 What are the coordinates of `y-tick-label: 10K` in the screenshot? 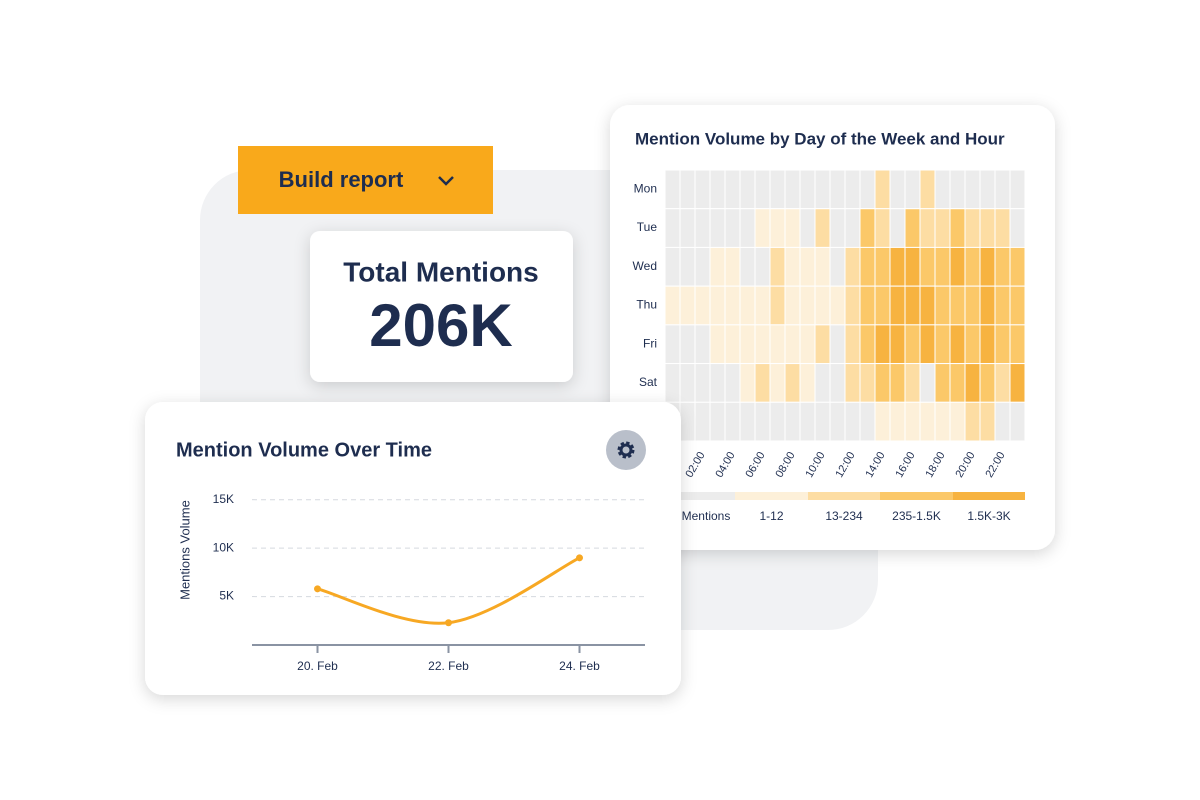 It's located at (223, 547).